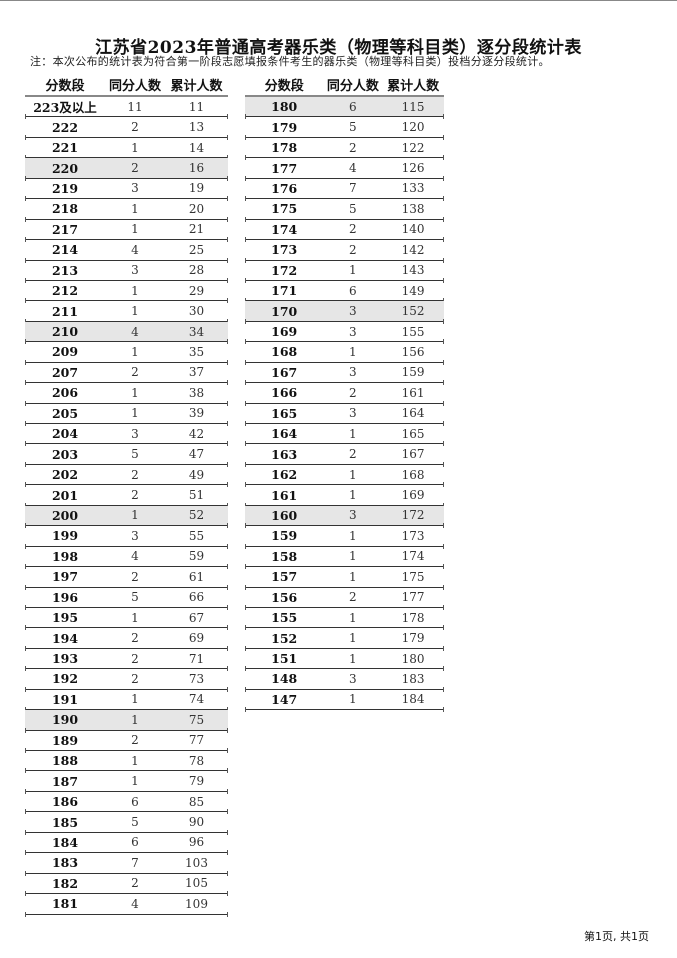 The height and width of the screenshot is (958, 677). What do you see at coordinates (413, 229) in the screenshot?
I see `cell-cumulative: 140` at bounding box center [413, 229].